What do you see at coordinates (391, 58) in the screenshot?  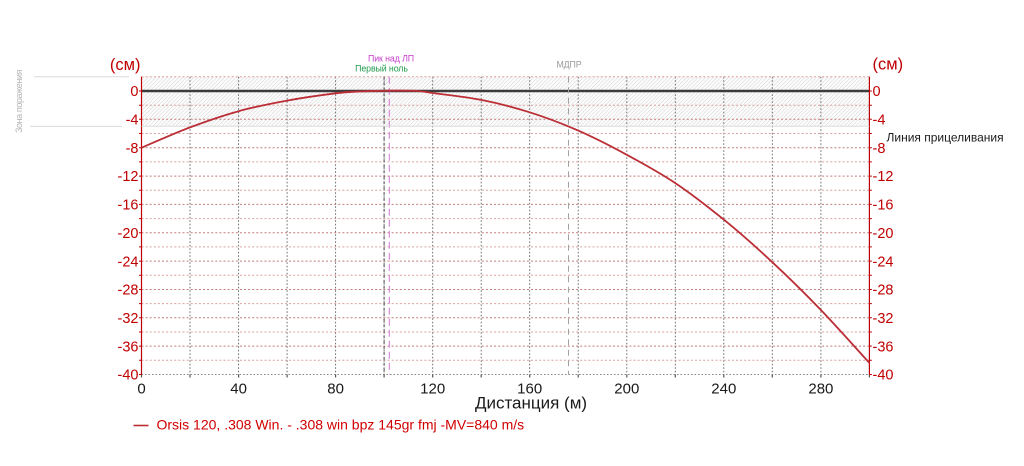 I see `svg-text: Пик над ЛП` at bounding box center [391, 58].